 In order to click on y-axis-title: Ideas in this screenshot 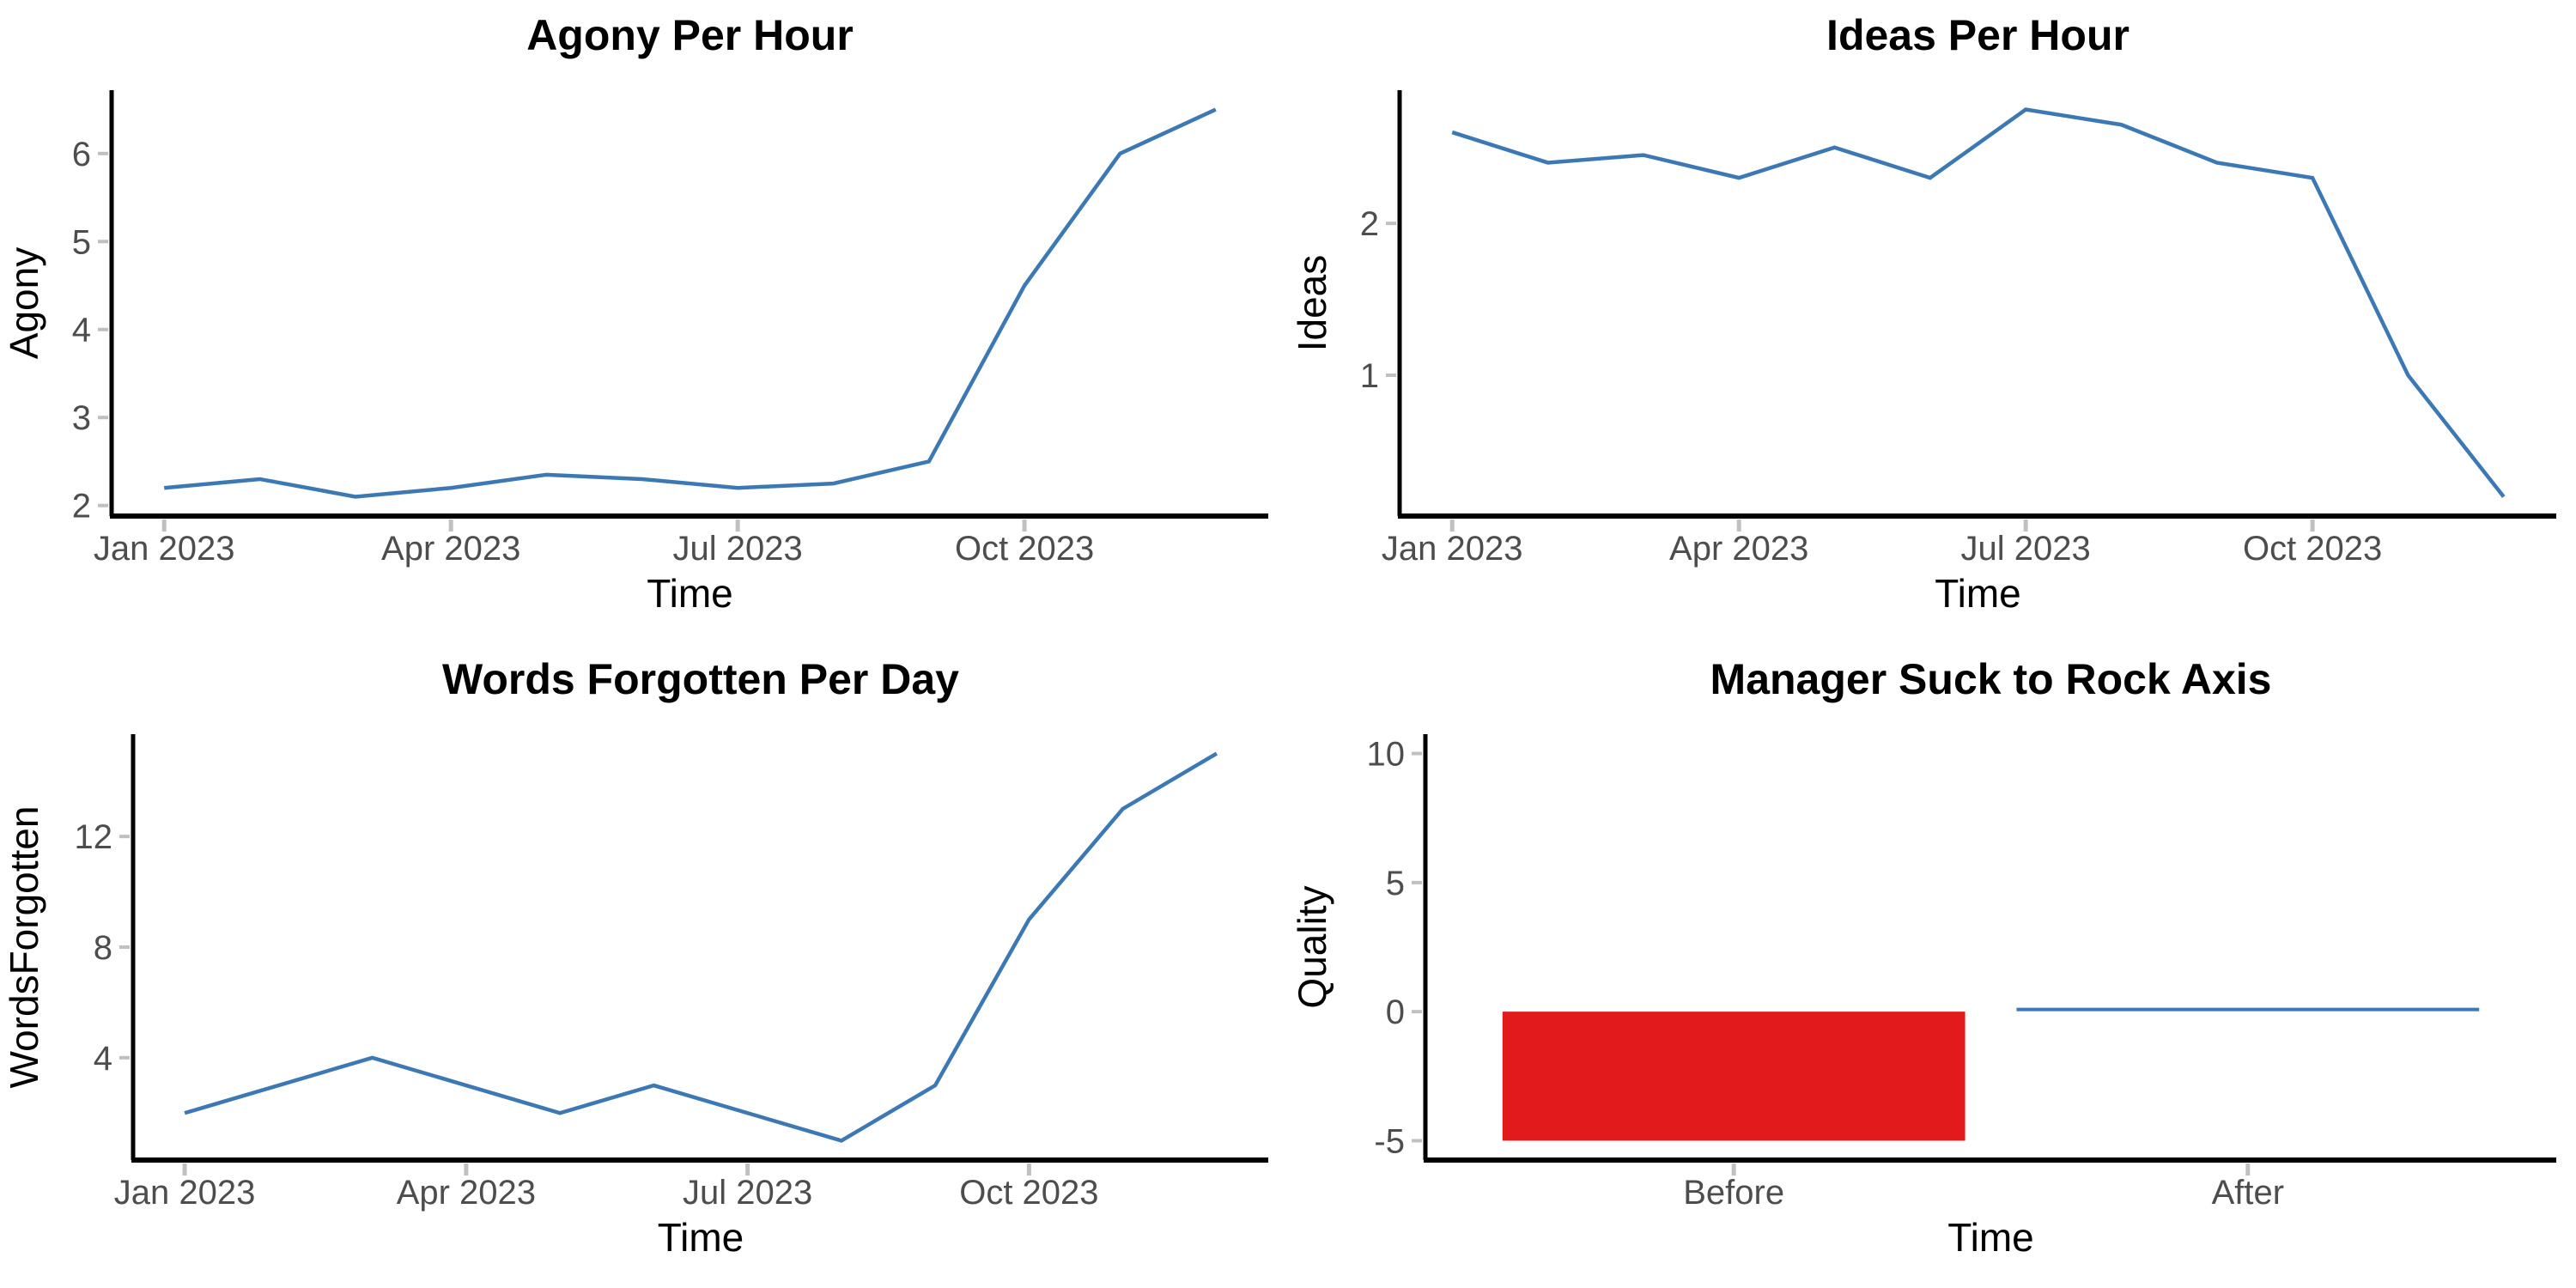, I will do `click(1312, 303)`.